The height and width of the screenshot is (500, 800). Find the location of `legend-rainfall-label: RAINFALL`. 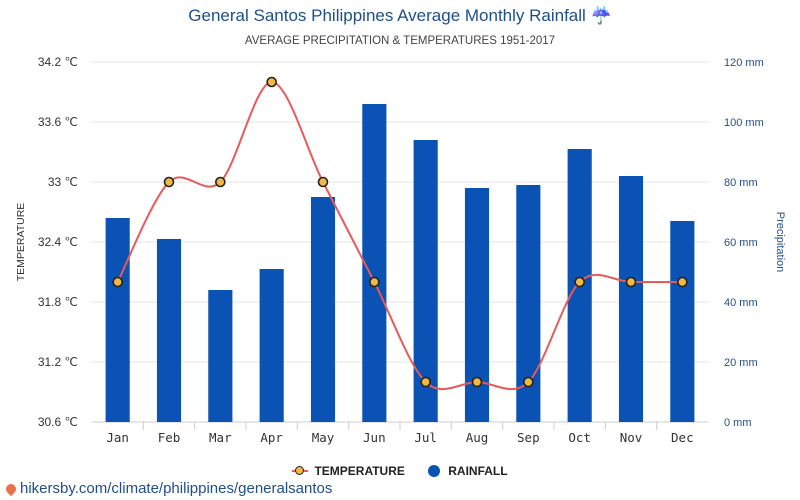

legend-rainfall-label: RAINFALL is located at coordinates (478, 471).